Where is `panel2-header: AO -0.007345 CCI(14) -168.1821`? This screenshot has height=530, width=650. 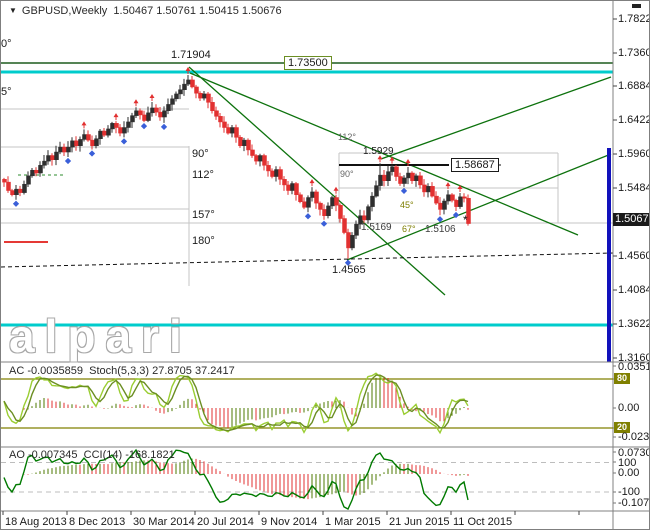
panel2-header: AO -0.007345 CCI(14) -168.1821 is located at coordinates (92, 455).